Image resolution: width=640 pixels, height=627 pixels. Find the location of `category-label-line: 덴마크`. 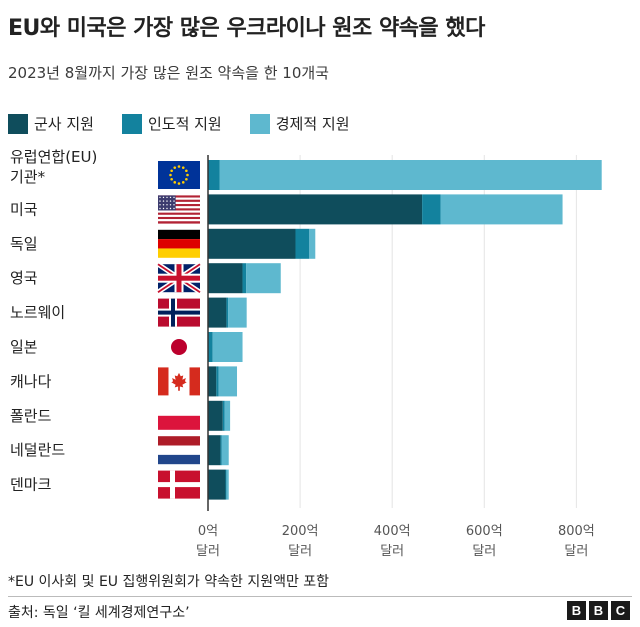

category-label-line: 덴마크 is located at coordinates (30, 485).